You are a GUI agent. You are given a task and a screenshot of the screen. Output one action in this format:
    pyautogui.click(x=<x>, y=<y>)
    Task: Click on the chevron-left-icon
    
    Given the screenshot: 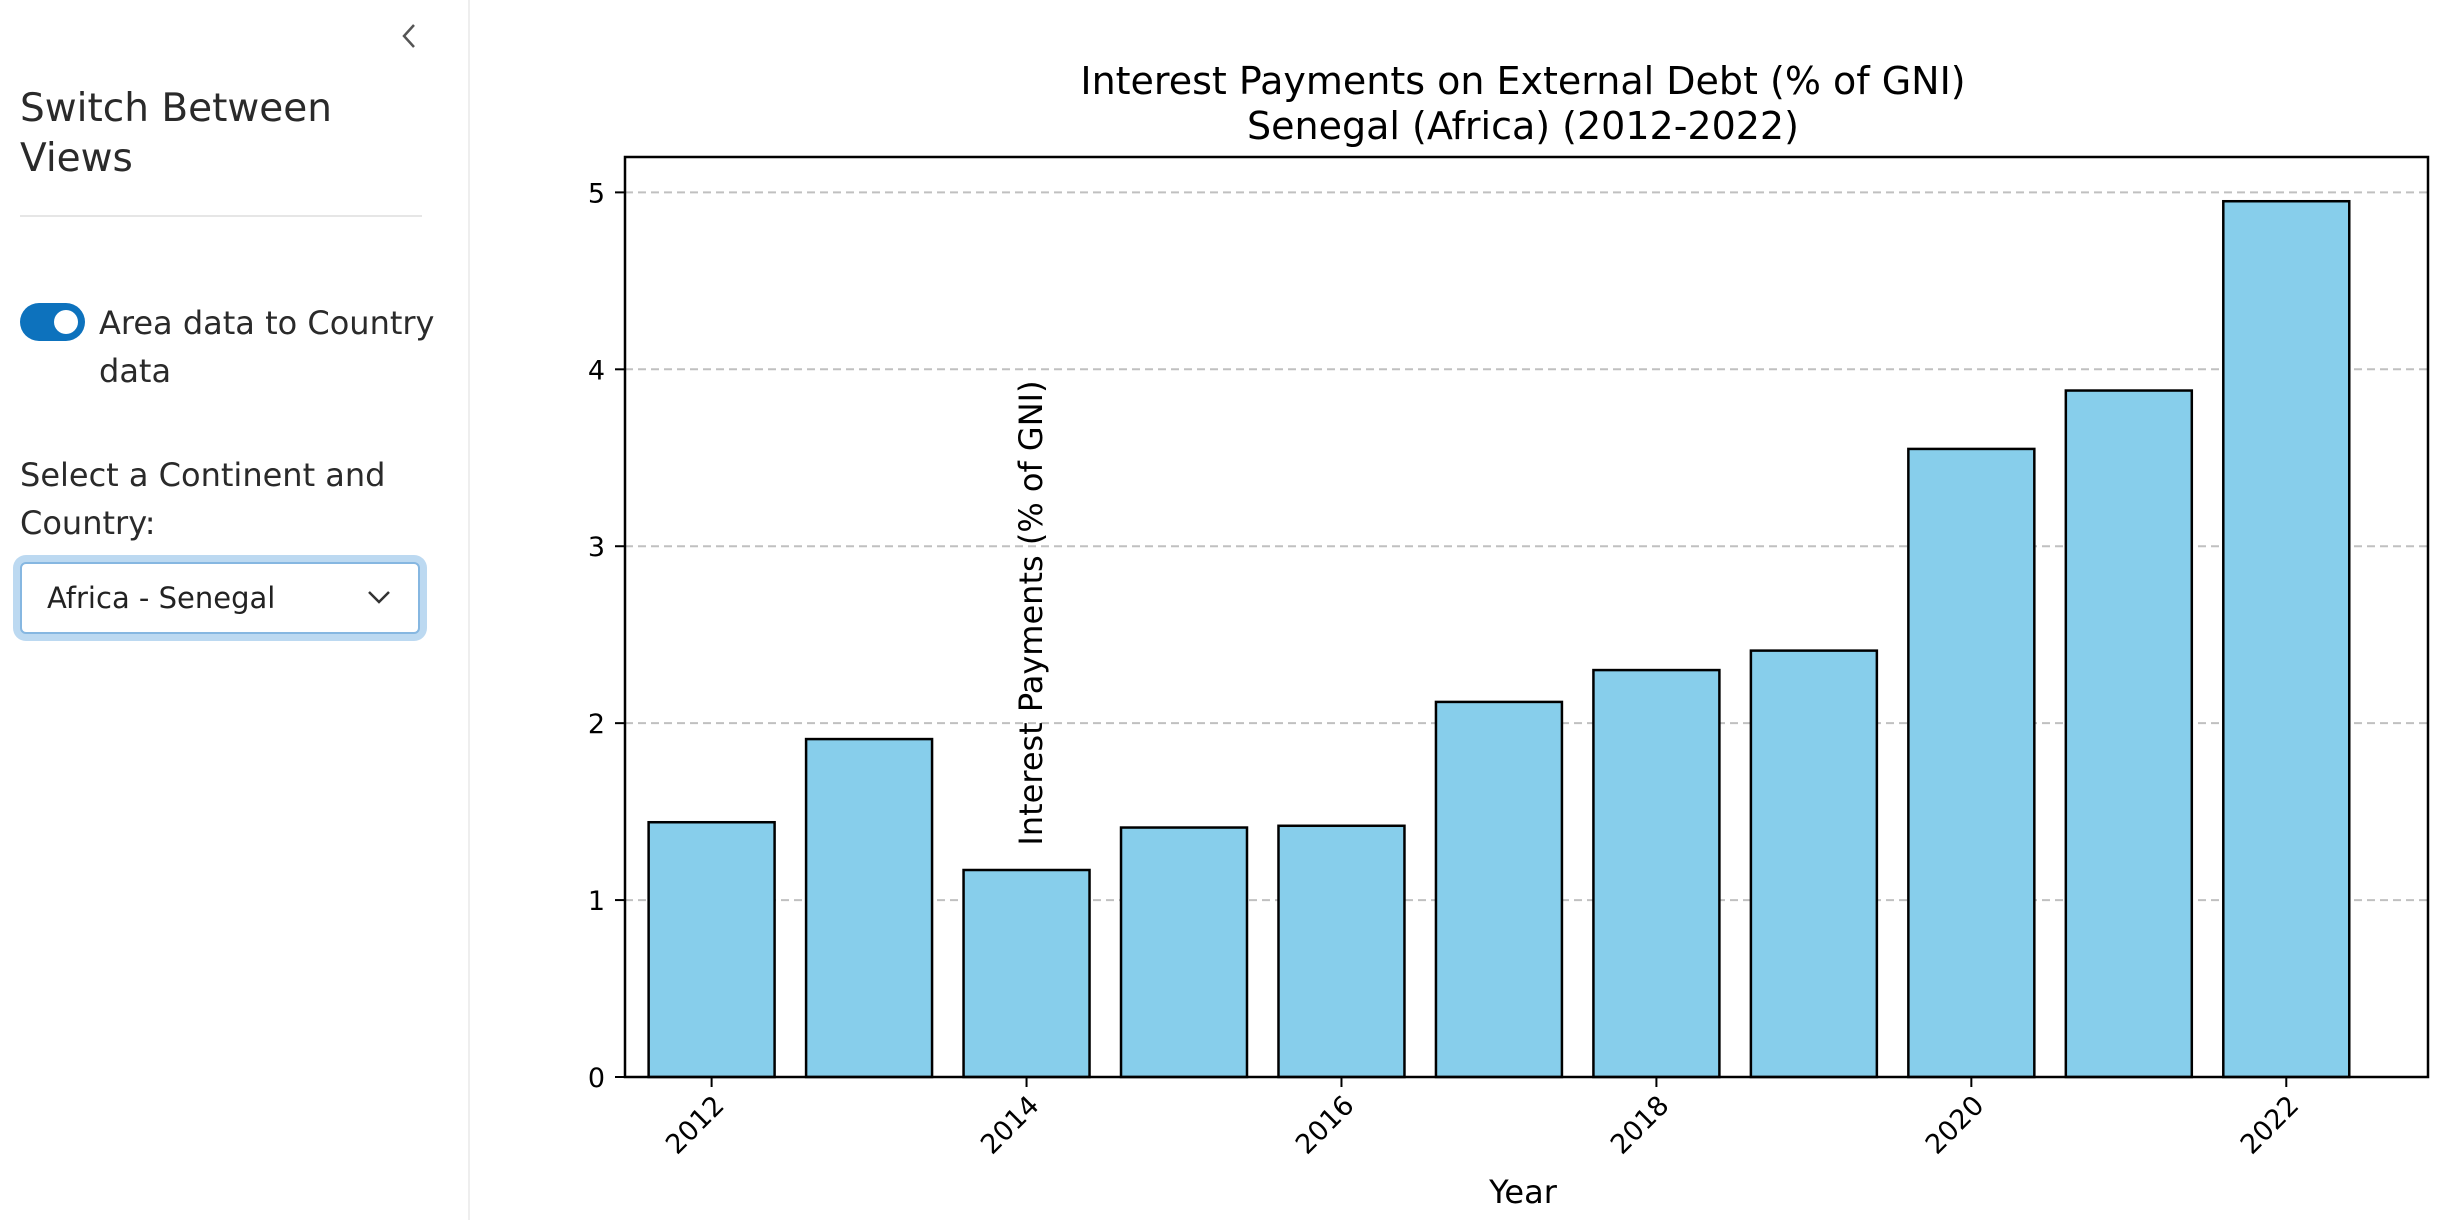 What is the action you would take?
    pyautogui.click(x=408, y=36)
    